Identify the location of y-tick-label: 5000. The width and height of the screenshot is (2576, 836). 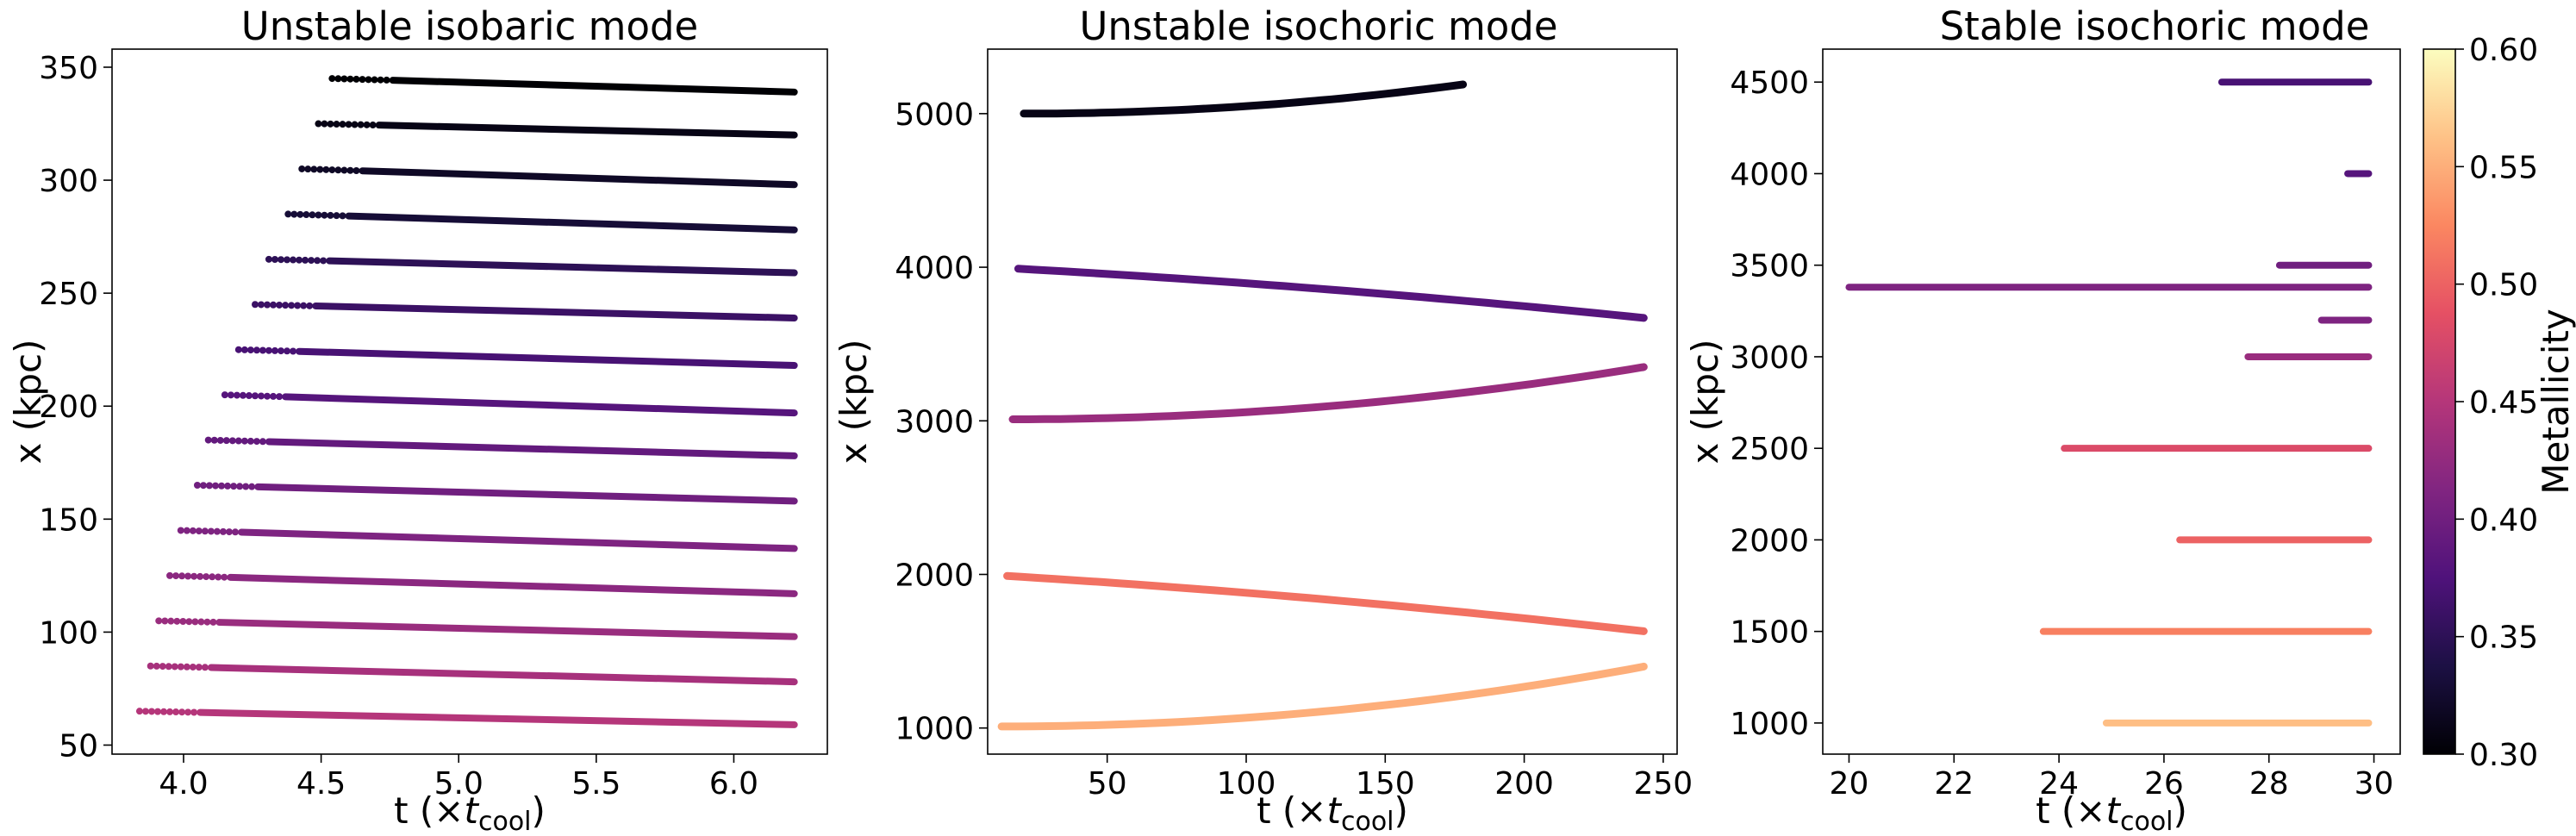
(934, 115).